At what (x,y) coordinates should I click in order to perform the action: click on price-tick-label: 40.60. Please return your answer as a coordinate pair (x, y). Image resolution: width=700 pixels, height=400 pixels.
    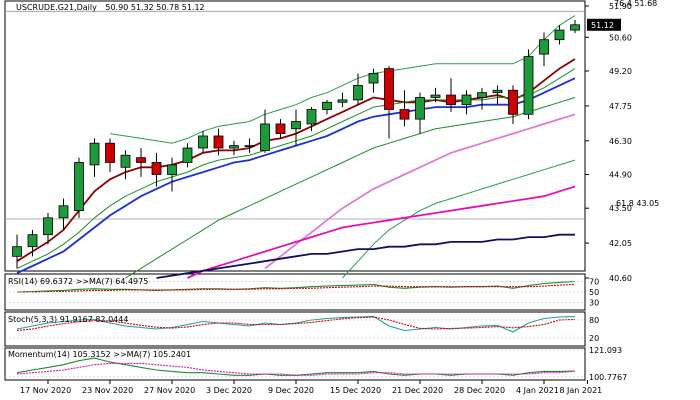
    Looking at the image, I should click on (620, 278).